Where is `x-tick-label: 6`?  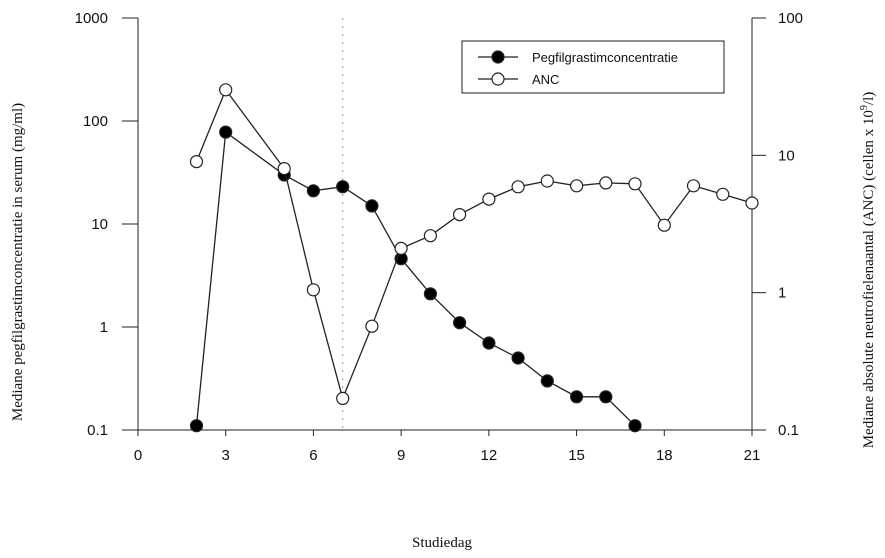
x-tick-label: 6 is located at coordinates (313, 455).